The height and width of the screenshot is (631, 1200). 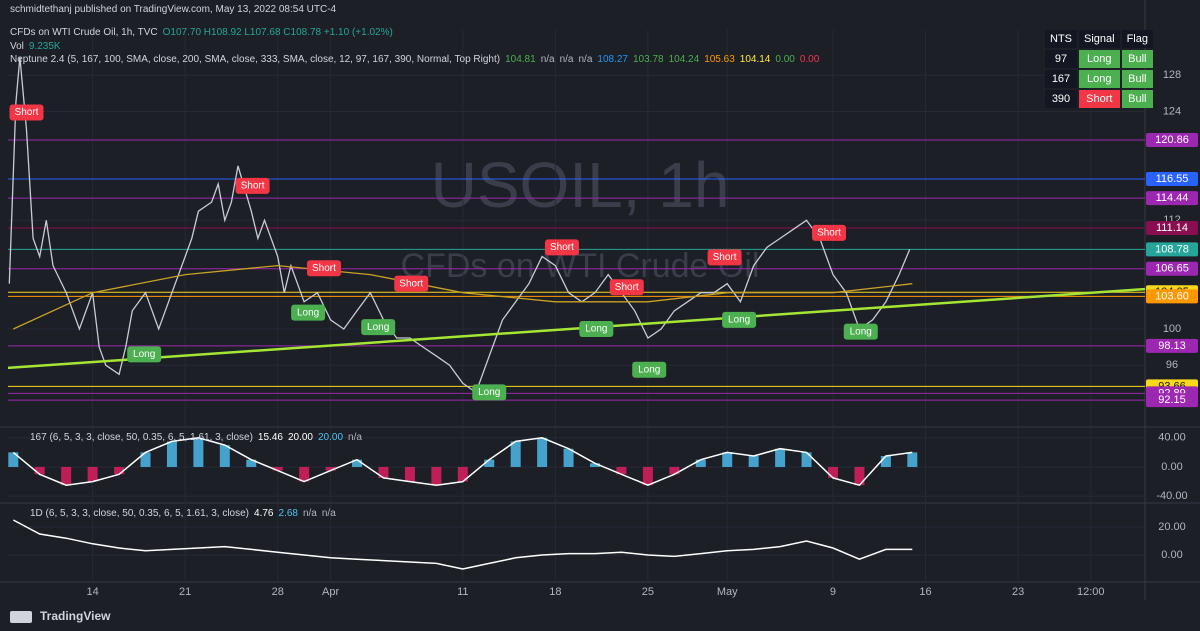 I want to click on watermark-name: CFDs on WTI Crude Oil, so click(x=580, y=266).